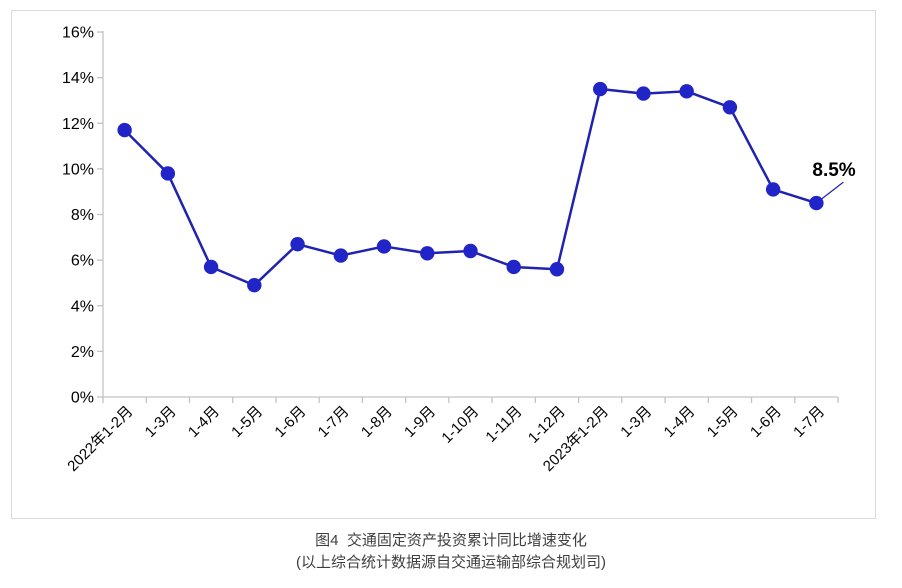  Describe the element at coordinates (377, 422) in the screenshot. I see `x-axis-tick-label: 1-8月` at that location.